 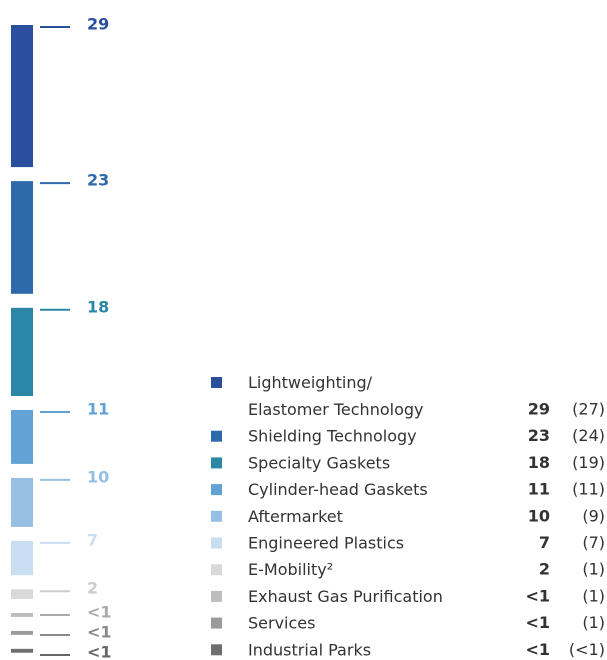 I want to click on prior-value-label: (11), so click(x=588, y=489).